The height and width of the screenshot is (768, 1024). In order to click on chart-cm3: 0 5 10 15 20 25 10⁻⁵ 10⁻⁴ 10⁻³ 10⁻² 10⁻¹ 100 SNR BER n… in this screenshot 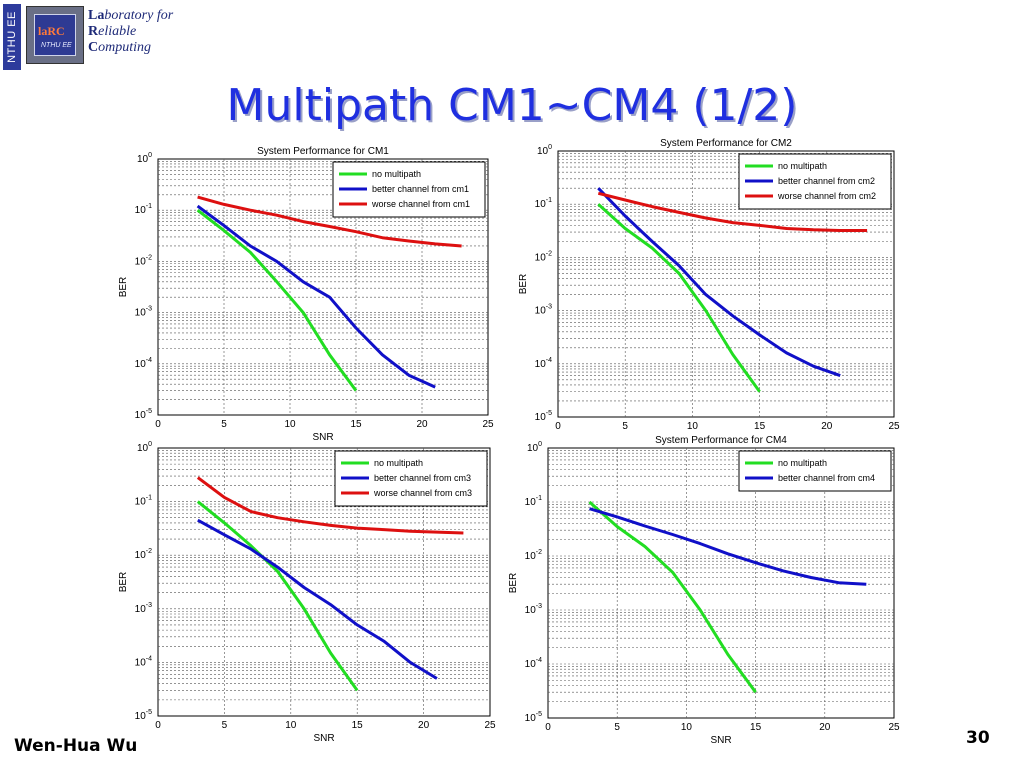, I will do `click(307, 592)`.